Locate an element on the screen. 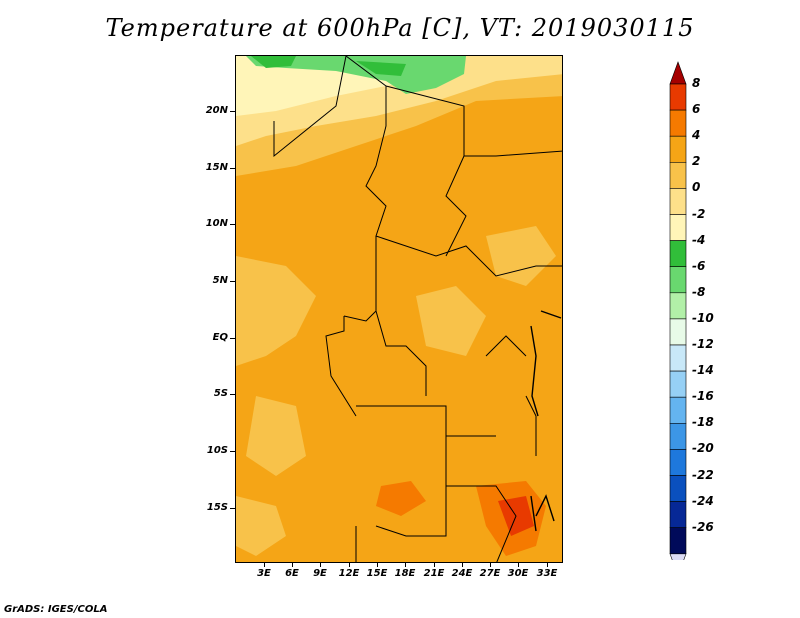  lon-label-21e: 21E is located at coordinates (434, 573).